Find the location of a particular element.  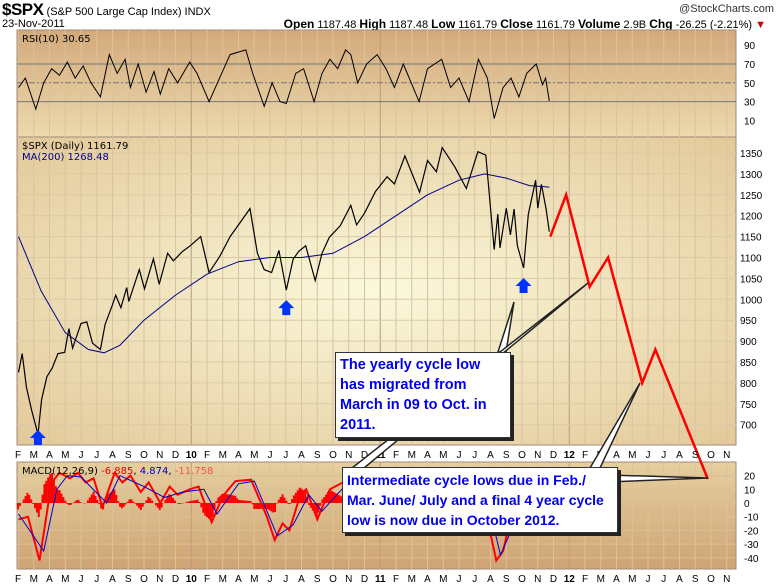

price-tick-label: 1300 is located at coordinates (751, 175).